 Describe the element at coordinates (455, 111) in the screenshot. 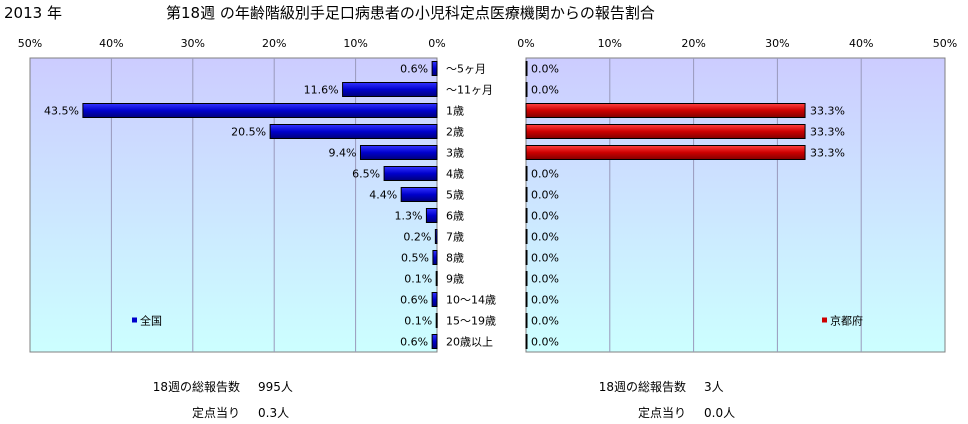

I see `category-label: 1歳` at that location.